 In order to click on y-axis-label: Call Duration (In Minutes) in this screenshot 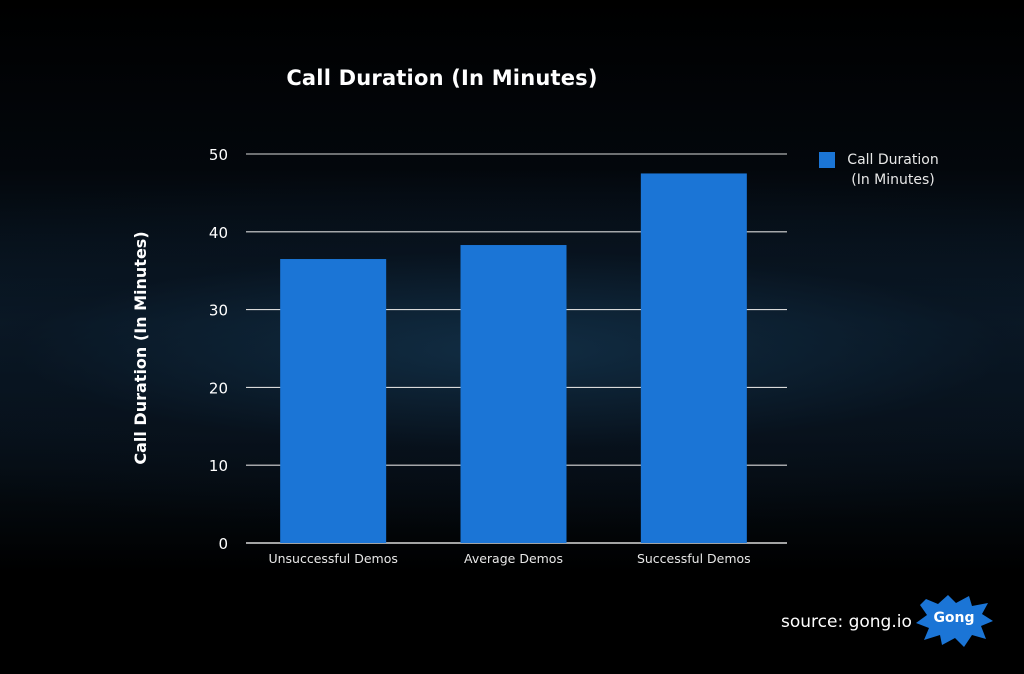, I will do `click(140, 347)`.